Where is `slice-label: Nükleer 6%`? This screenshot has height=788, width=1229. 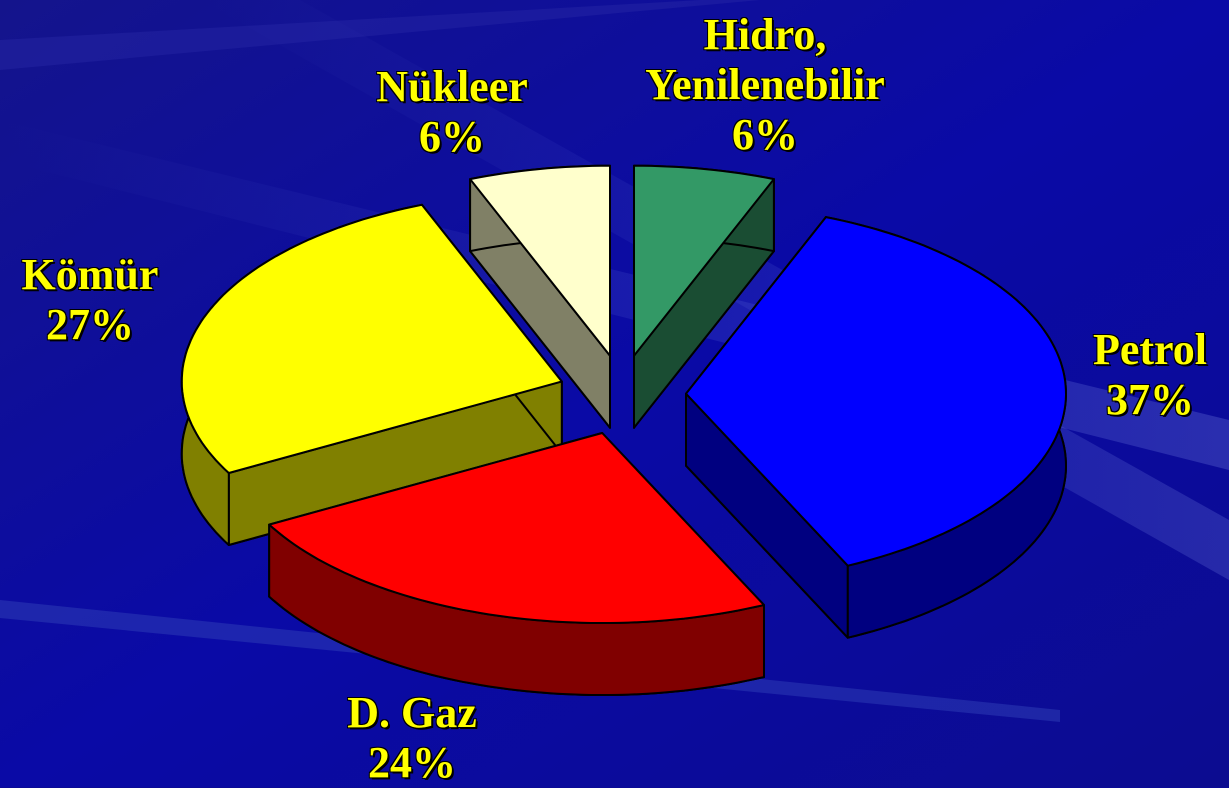
slice-label: Nükleer 6% is located at coordinates (452, 112).